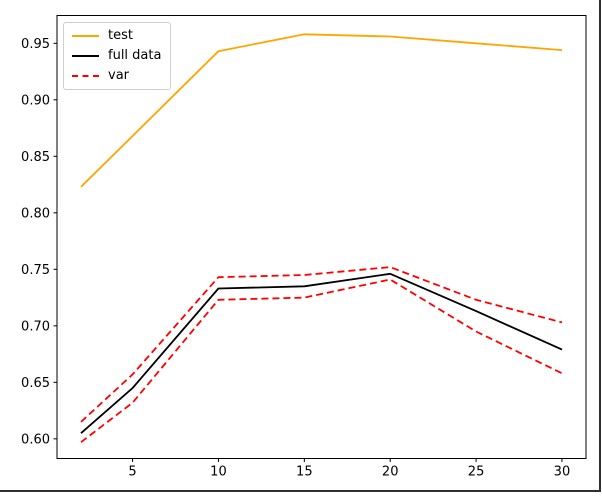  What do you see at coordinates (132, 472) in the screenshot?
I see `x-tick-label: 5` at bounding box center [132, 472].